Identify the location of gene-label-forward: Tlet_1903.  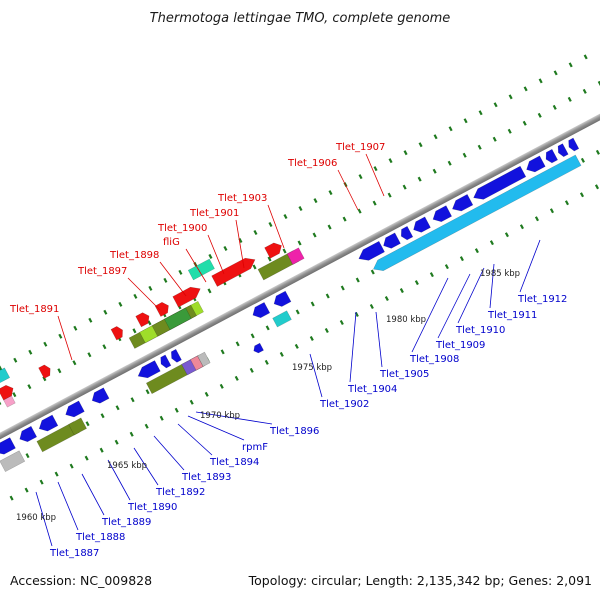
(242, 198).